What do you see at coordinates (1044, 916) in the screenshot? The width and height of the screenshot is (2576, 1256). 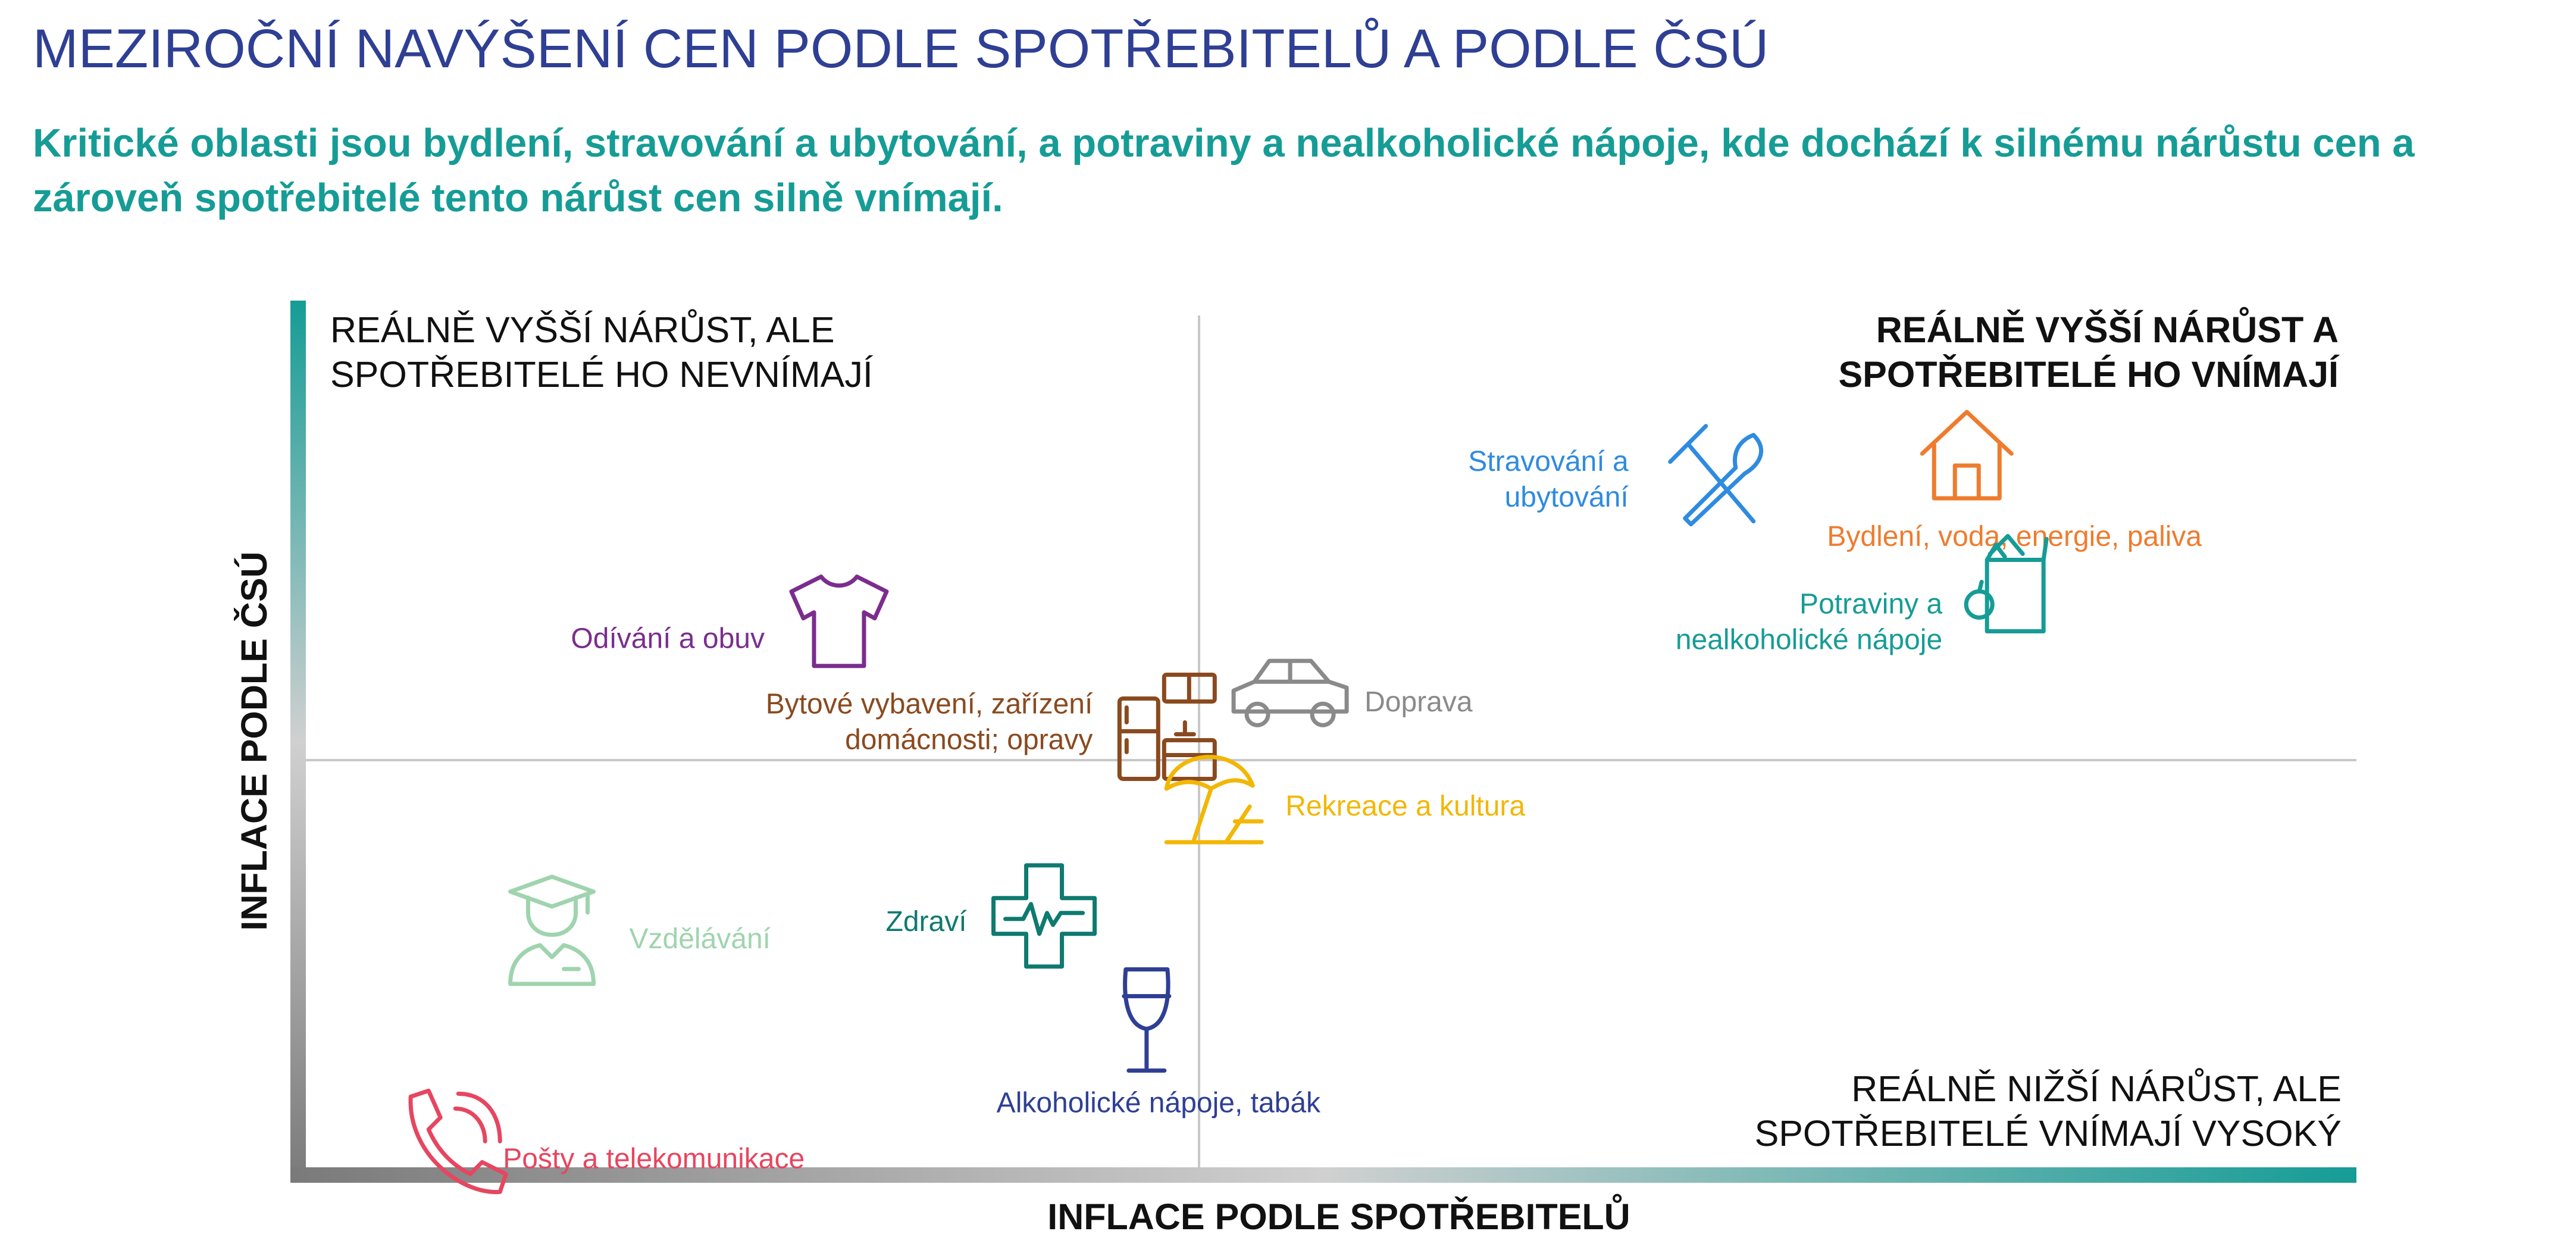 I see `medical-cross-icon` at bounding box center [1044, 916].